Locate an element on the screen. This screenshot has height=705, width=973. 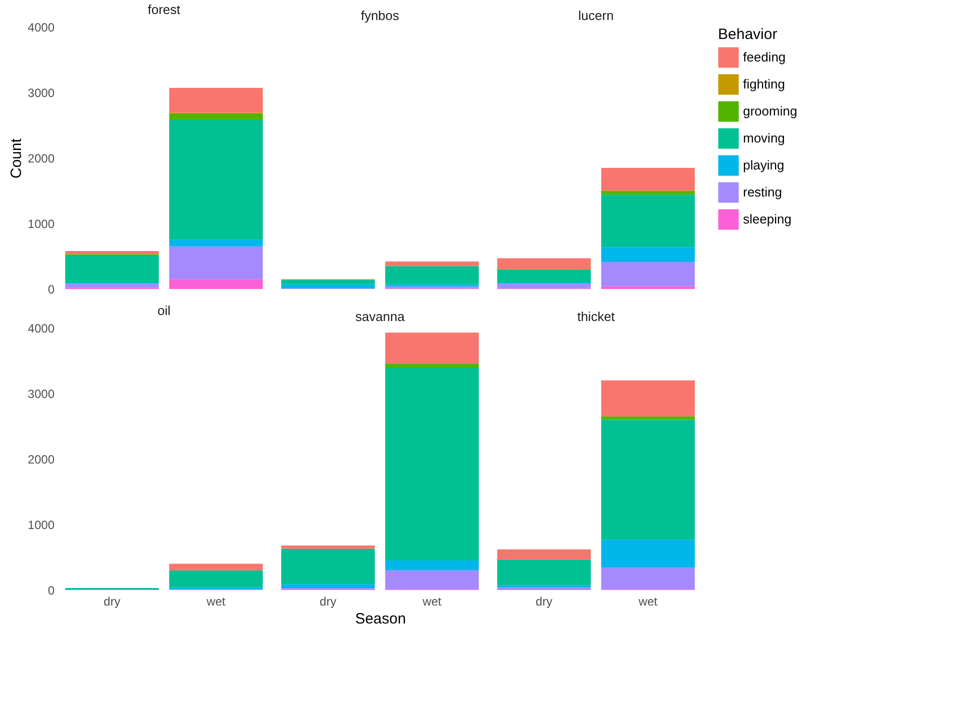
chart-title: savanna is located at coordinates (380, 316).